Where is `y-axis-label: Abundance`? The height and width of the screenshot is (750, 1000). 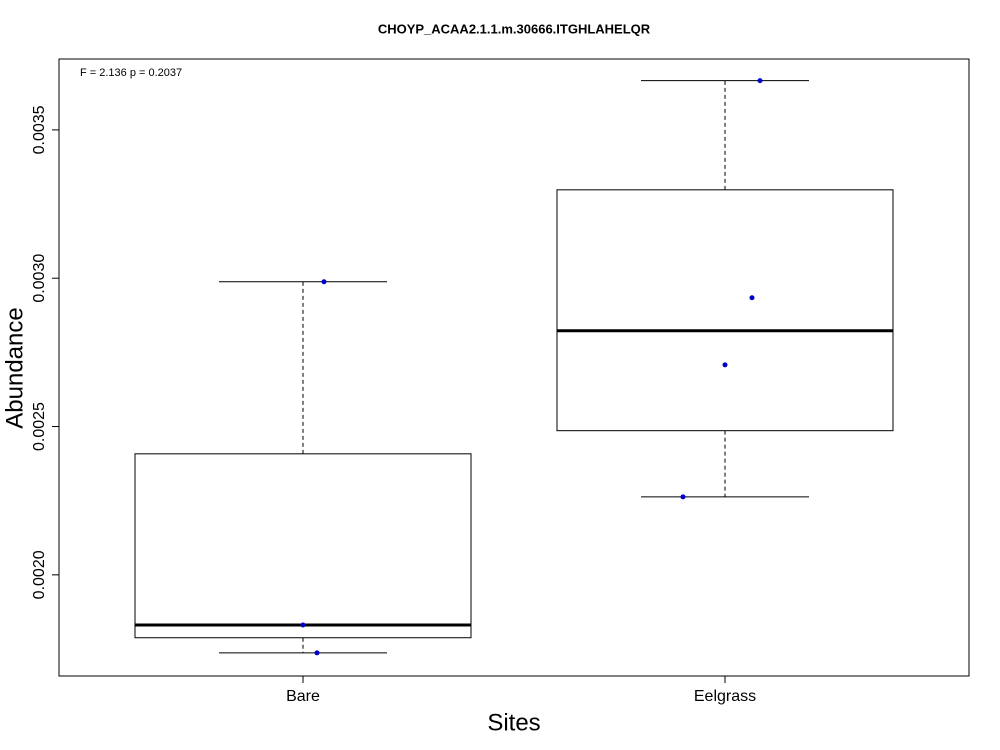 y-axis-label: Abundance is located at coordinates (14, 367).